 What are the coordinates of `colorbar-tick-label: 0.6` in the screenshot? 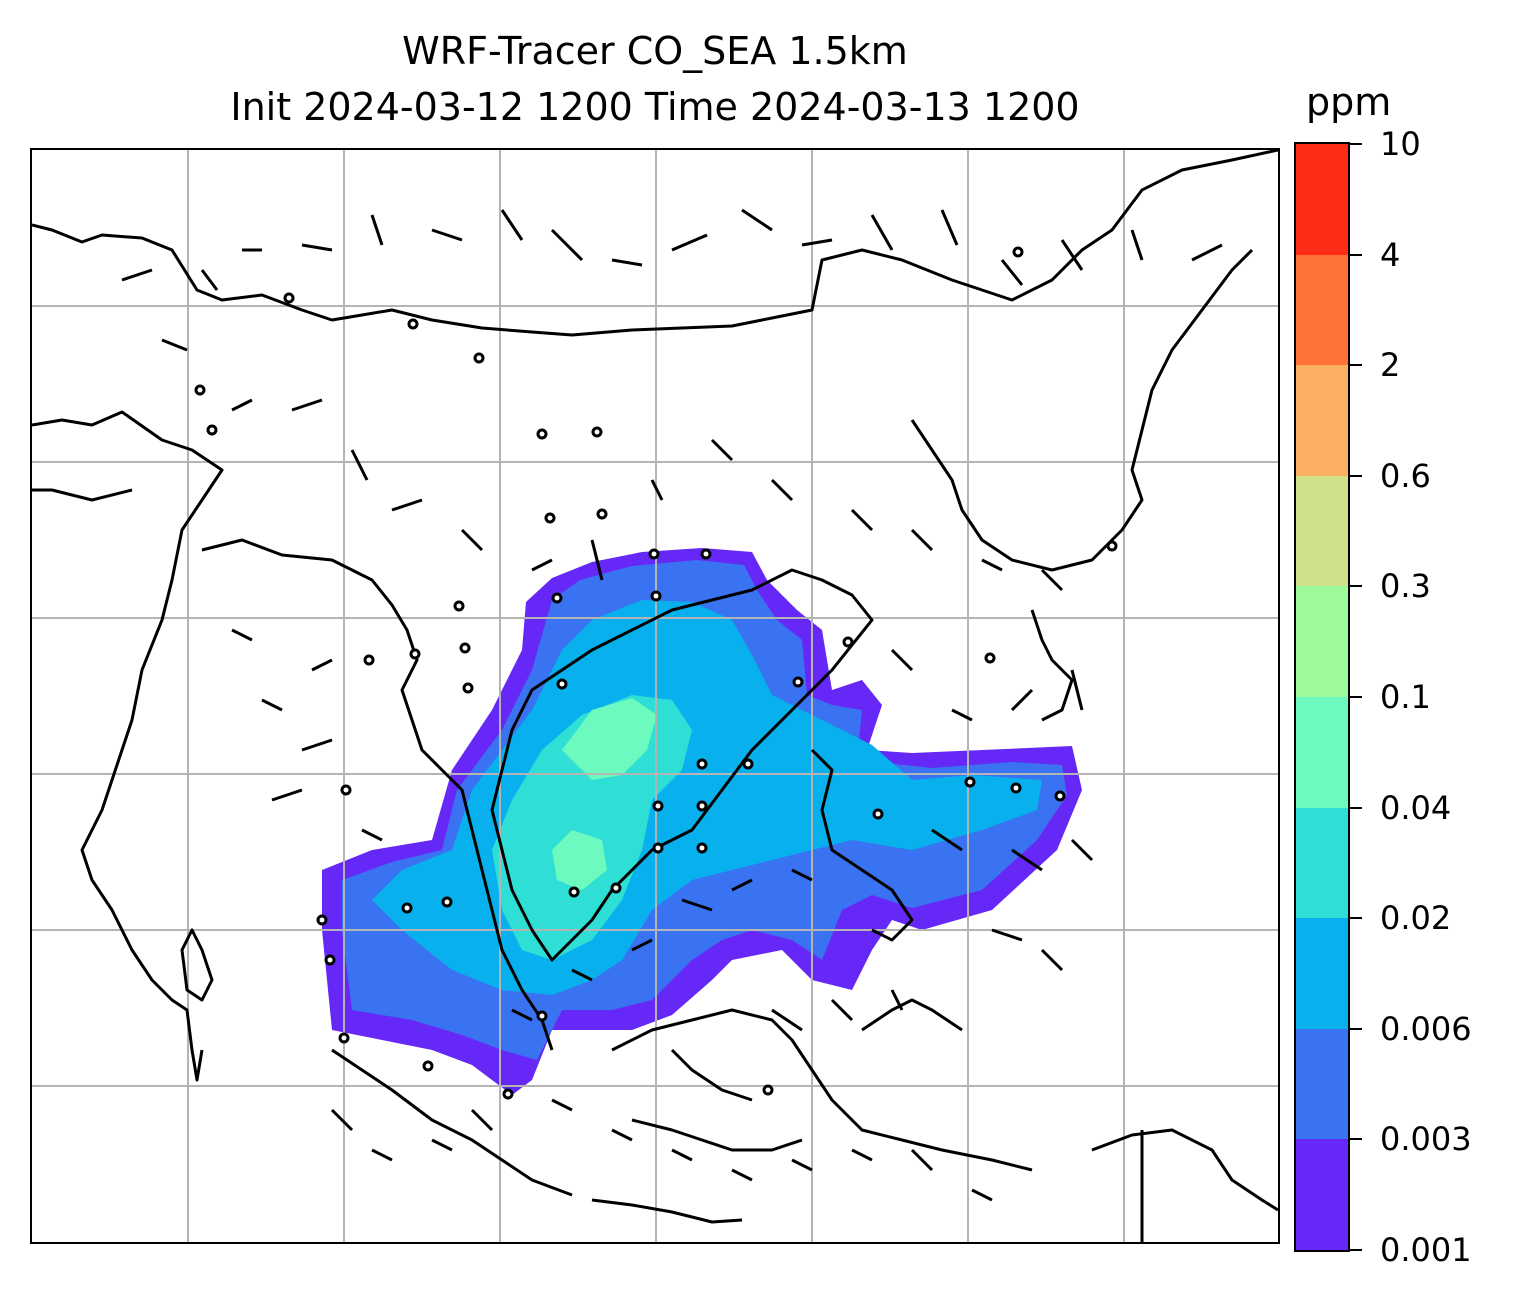 It's located at (1405, 475).